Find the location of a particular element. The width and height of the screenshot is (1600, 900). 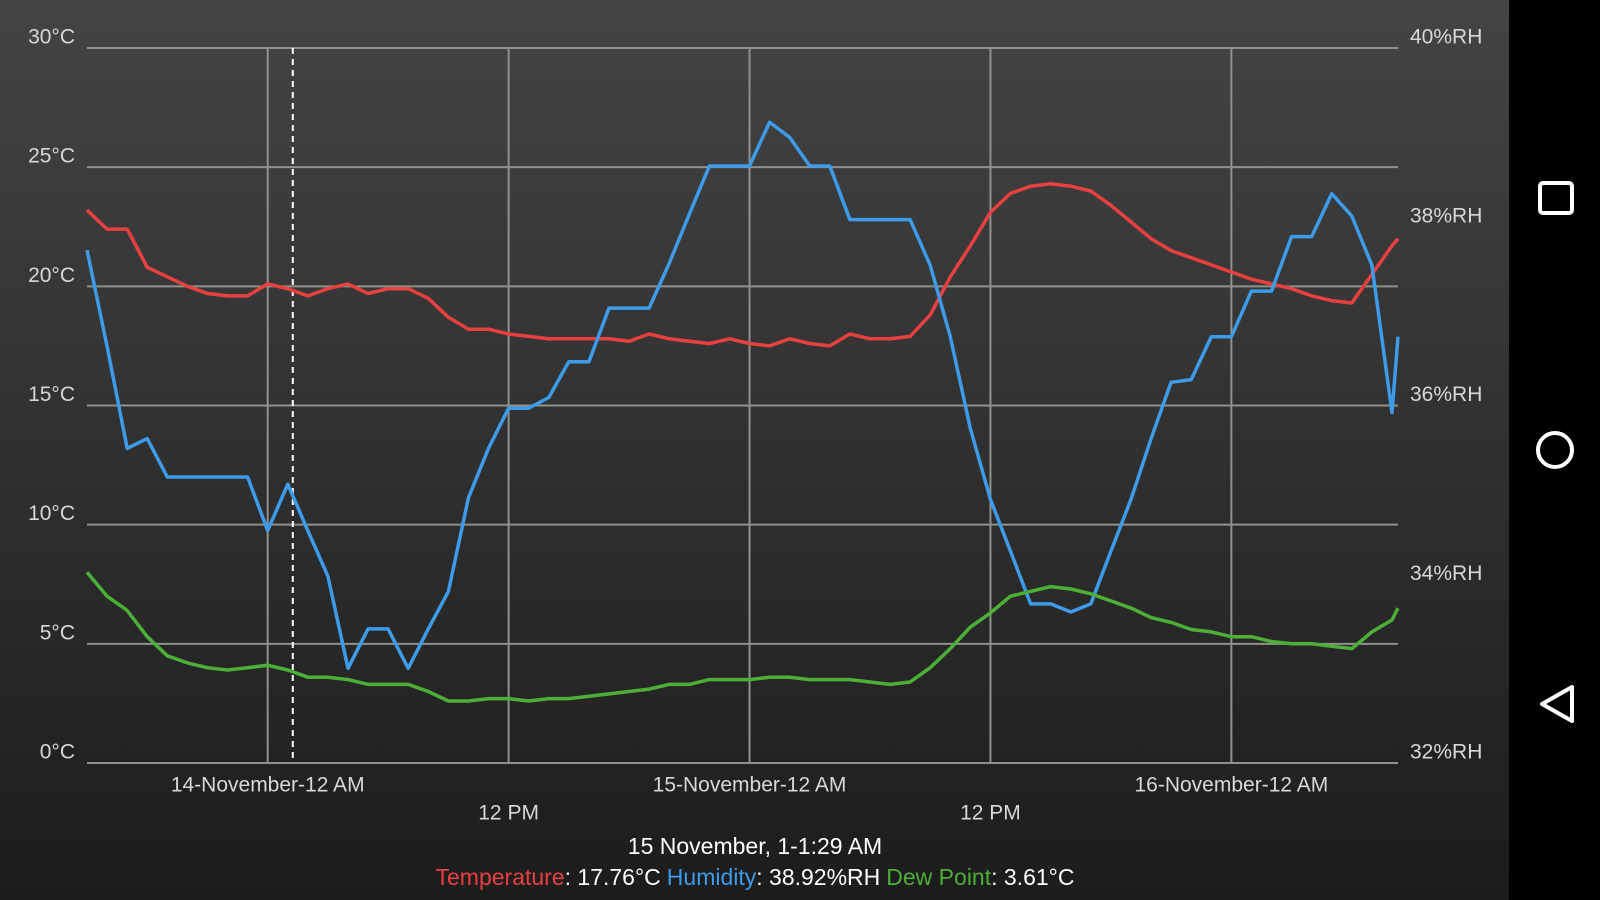

x-tick-label: 16-November-12 AM is located at coordinates (1231, 785).